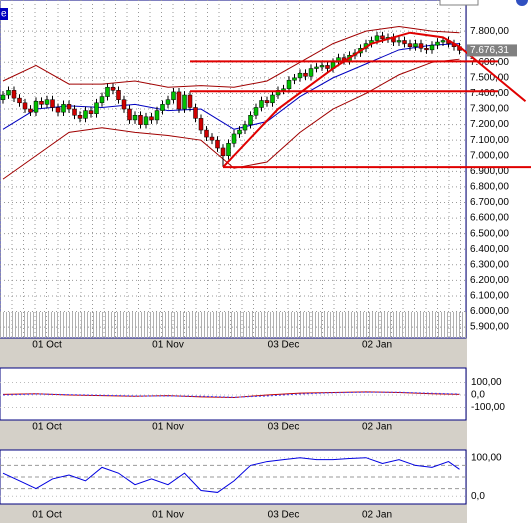 This screenshot has height=523, width=532. I want to click on y-tick-label: 5.900,00, so click(489, 327).